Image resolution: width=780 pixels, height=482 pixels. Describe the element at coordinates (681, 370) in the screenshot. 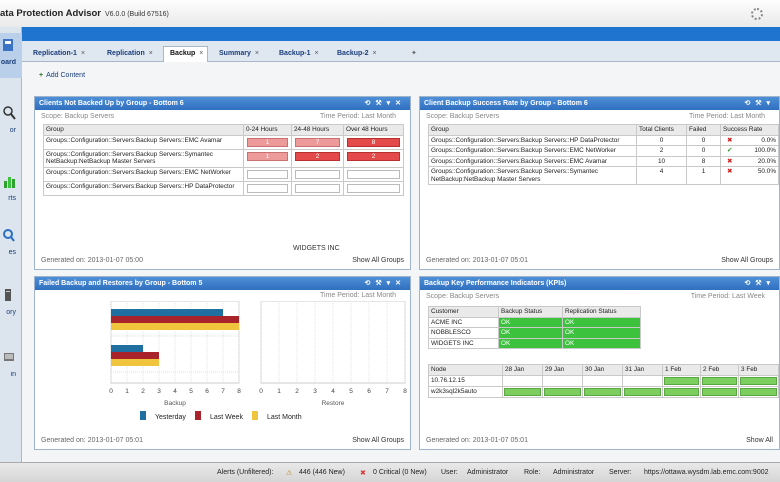

I see `column-header: 1 Feb` at that location.